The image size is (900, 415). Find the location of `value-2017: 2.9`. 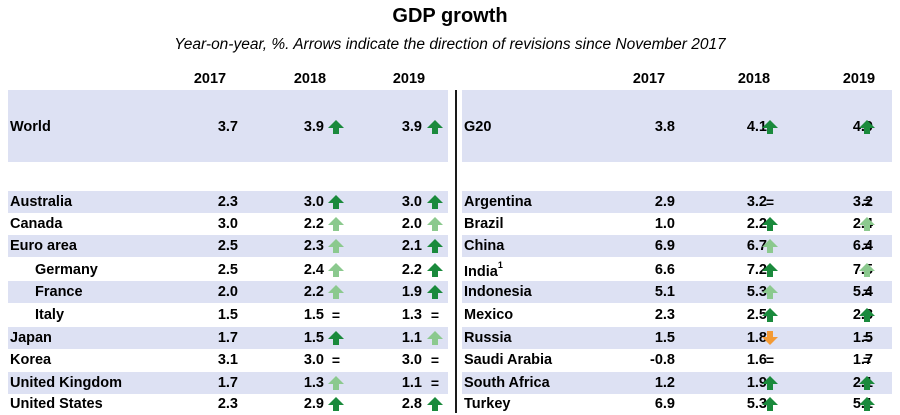

value-2017: 2.9 is located at coordinates (664, 202).